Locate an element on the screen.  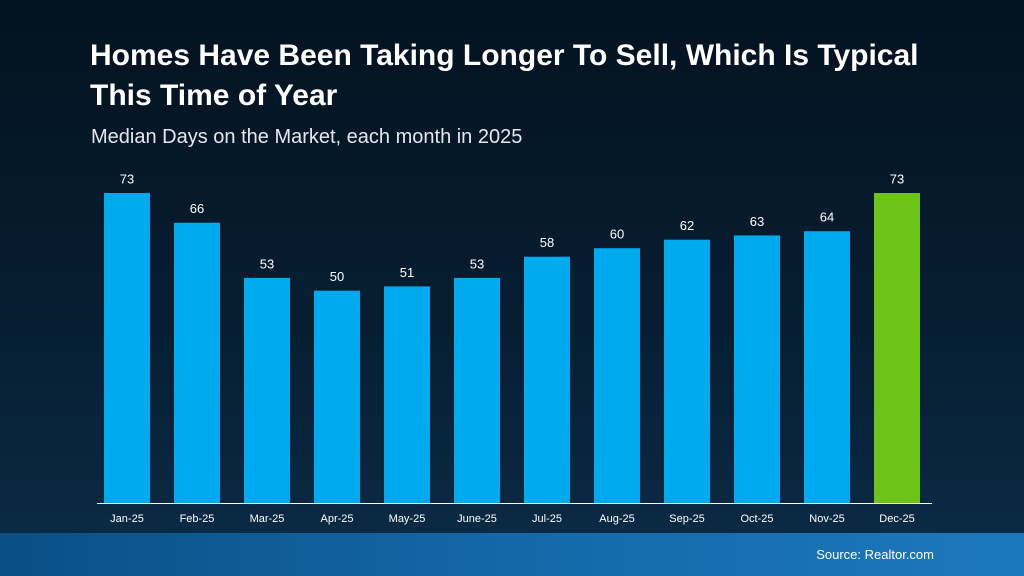
x-tick-label: Feb-25 is located at coordinates (197, 519).